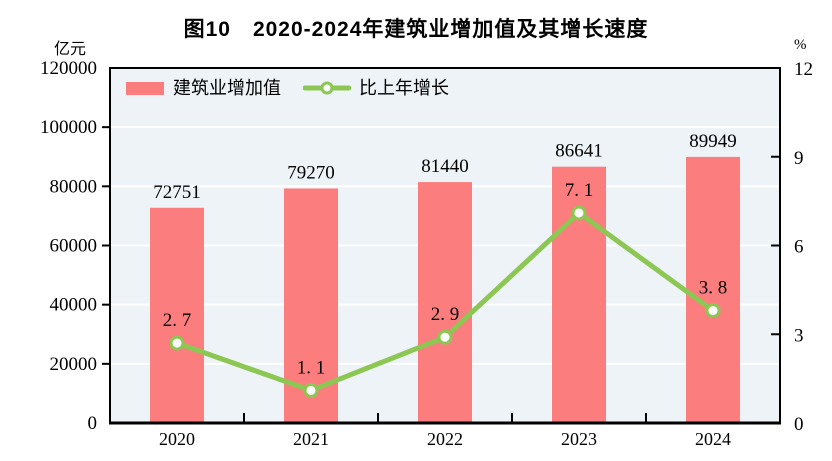  What do you see at coordinates (579, 151) in the screenshot?
I see `bar-value-label-2023: 86641` at bounding box center [579, 151].